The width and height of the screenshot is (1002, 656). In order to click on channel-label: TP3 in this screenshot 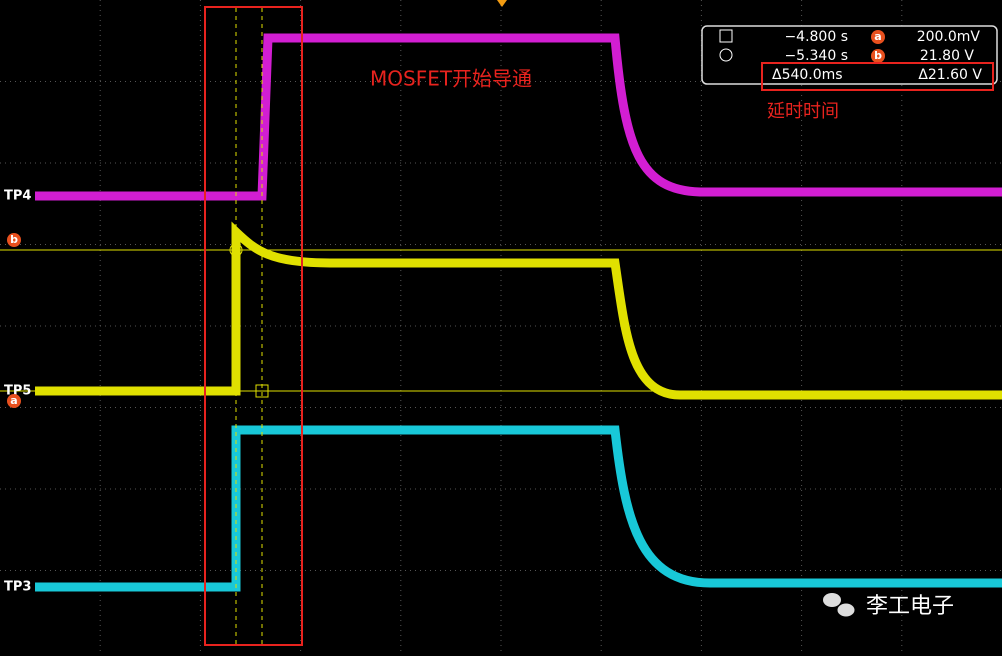, I will do `click(17, 587)`.